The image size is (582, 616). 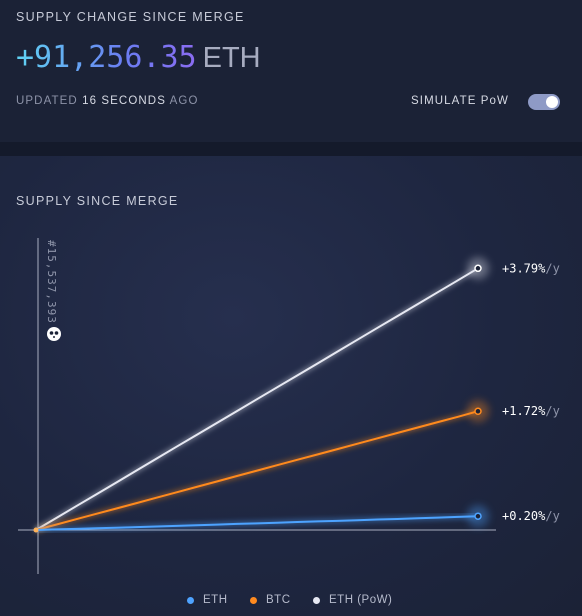 What do you see at coordinates (106, 57) in the screenshot?
I see `supply-change-number: +91,256.35` at bounding box center [106, 57].